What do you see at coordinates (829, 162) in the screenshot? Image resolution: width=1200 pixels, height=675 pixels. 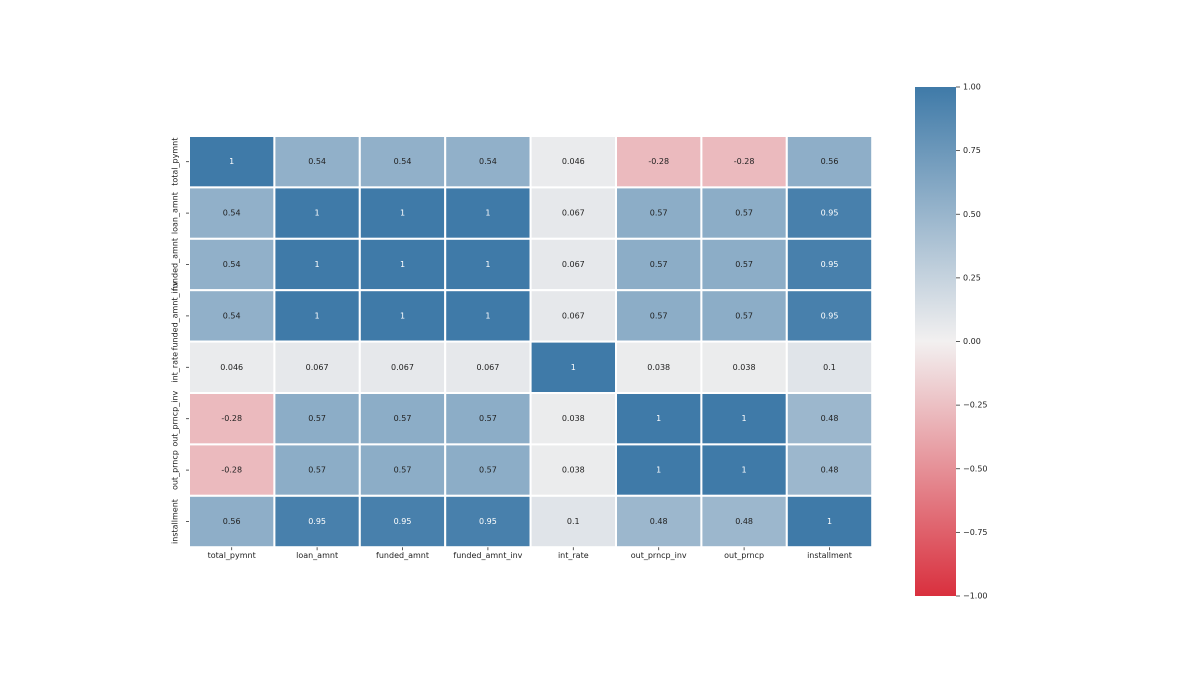 I see `heatmap-cell-total_pymnt-installment` at bounding box center [829, 162].